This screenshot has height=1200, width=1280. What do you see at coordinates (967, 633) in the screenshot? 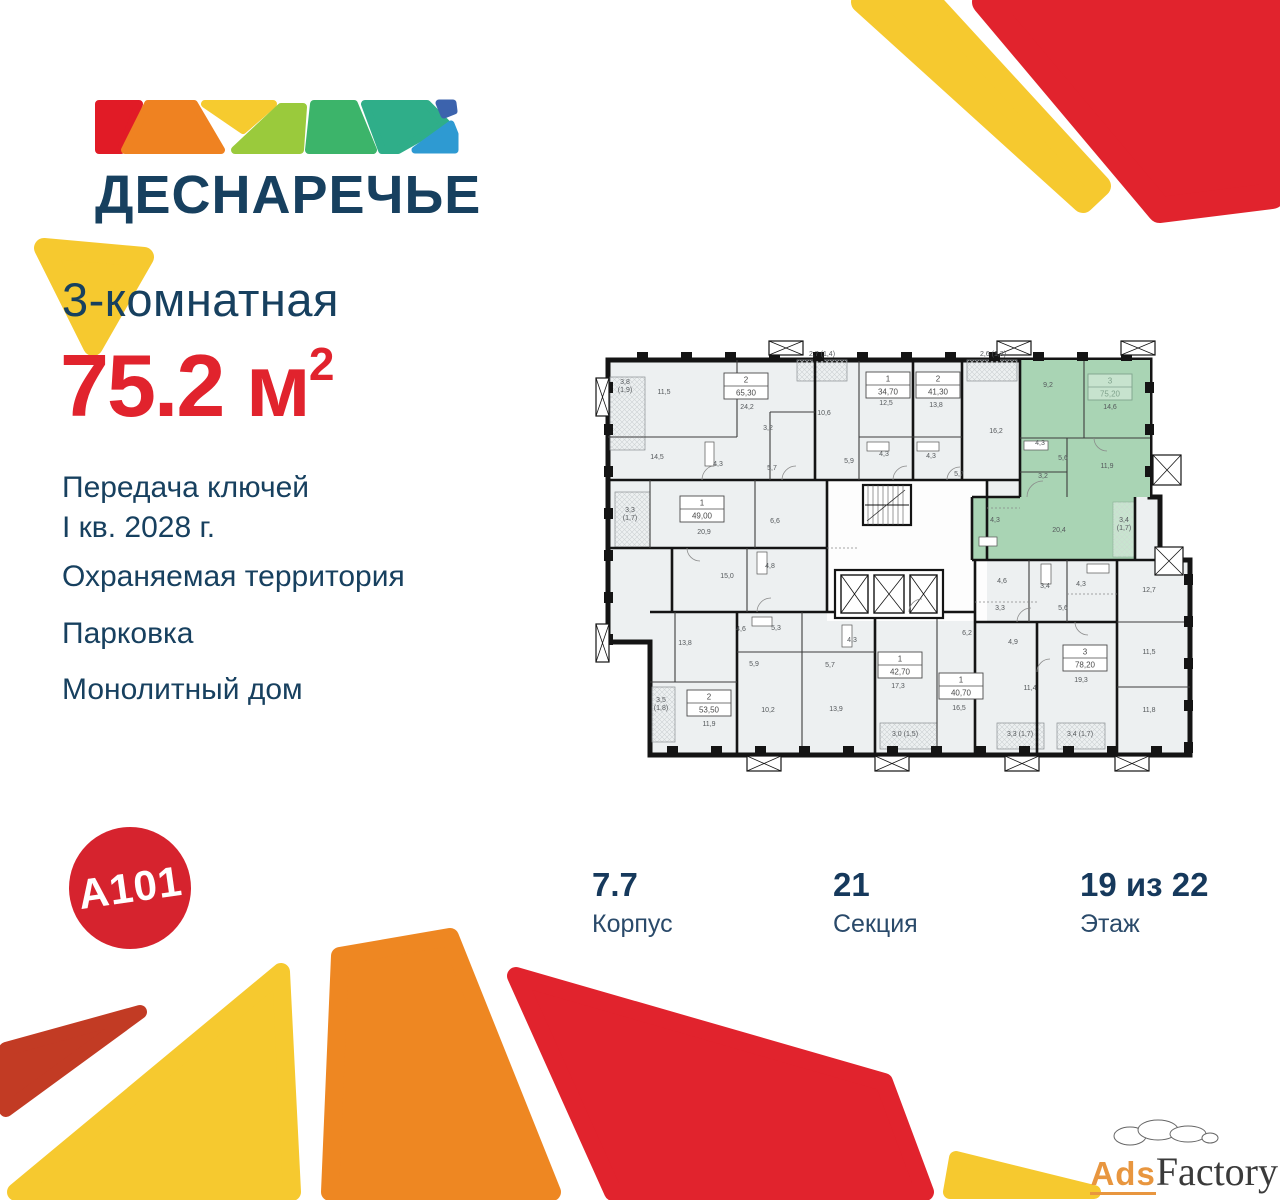
I see `svg-text: 6,2` at bounding box center [967, 633].